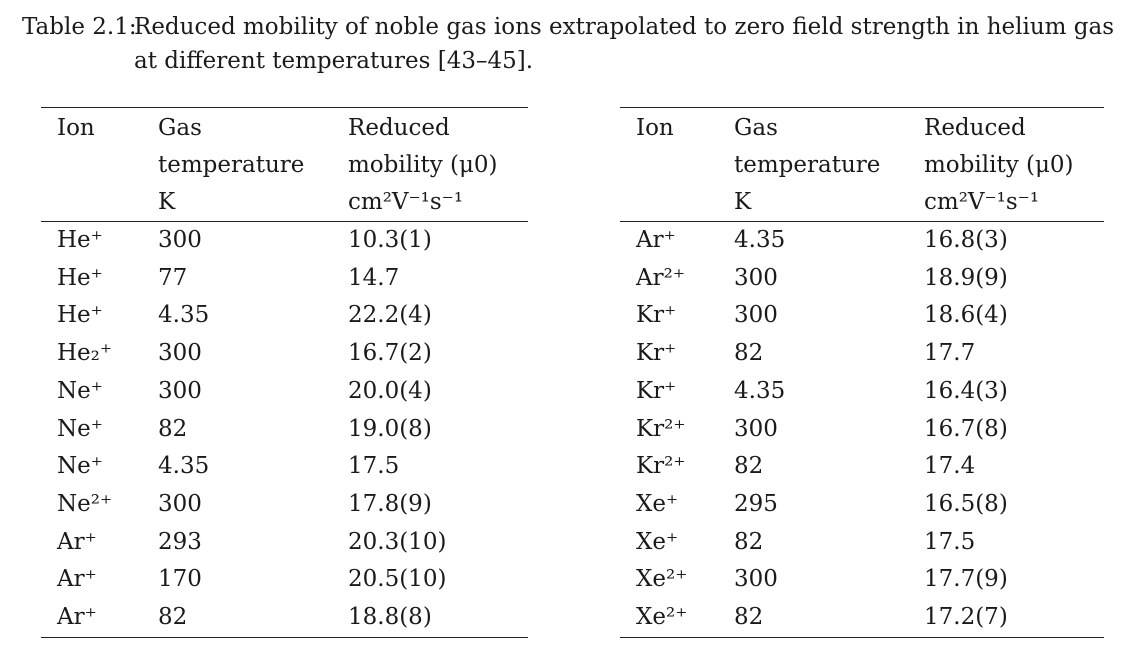 The height and width of the screenshot is (666, 1126). Describe the element at coordinates (862, 354) in the screenshot. I see `table-row: Kr⁺ 82 17.7` at that location.